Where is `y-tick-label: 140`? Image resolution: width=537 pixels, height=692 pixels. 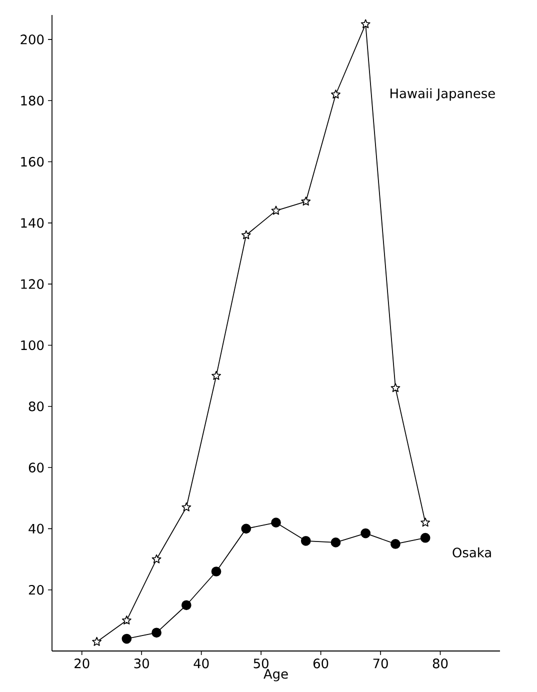
y-tick-label: 140 is located at coordinates (32, 223).